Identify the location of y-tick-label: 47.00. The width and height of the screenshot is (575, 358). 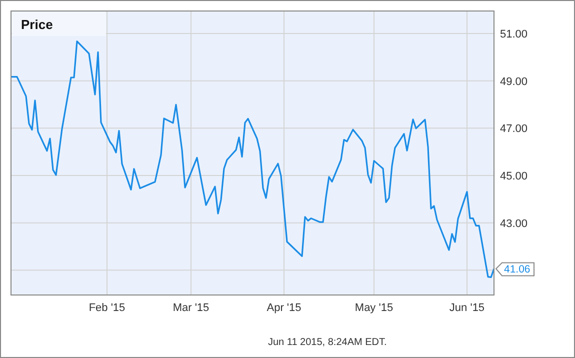
(514, 129).